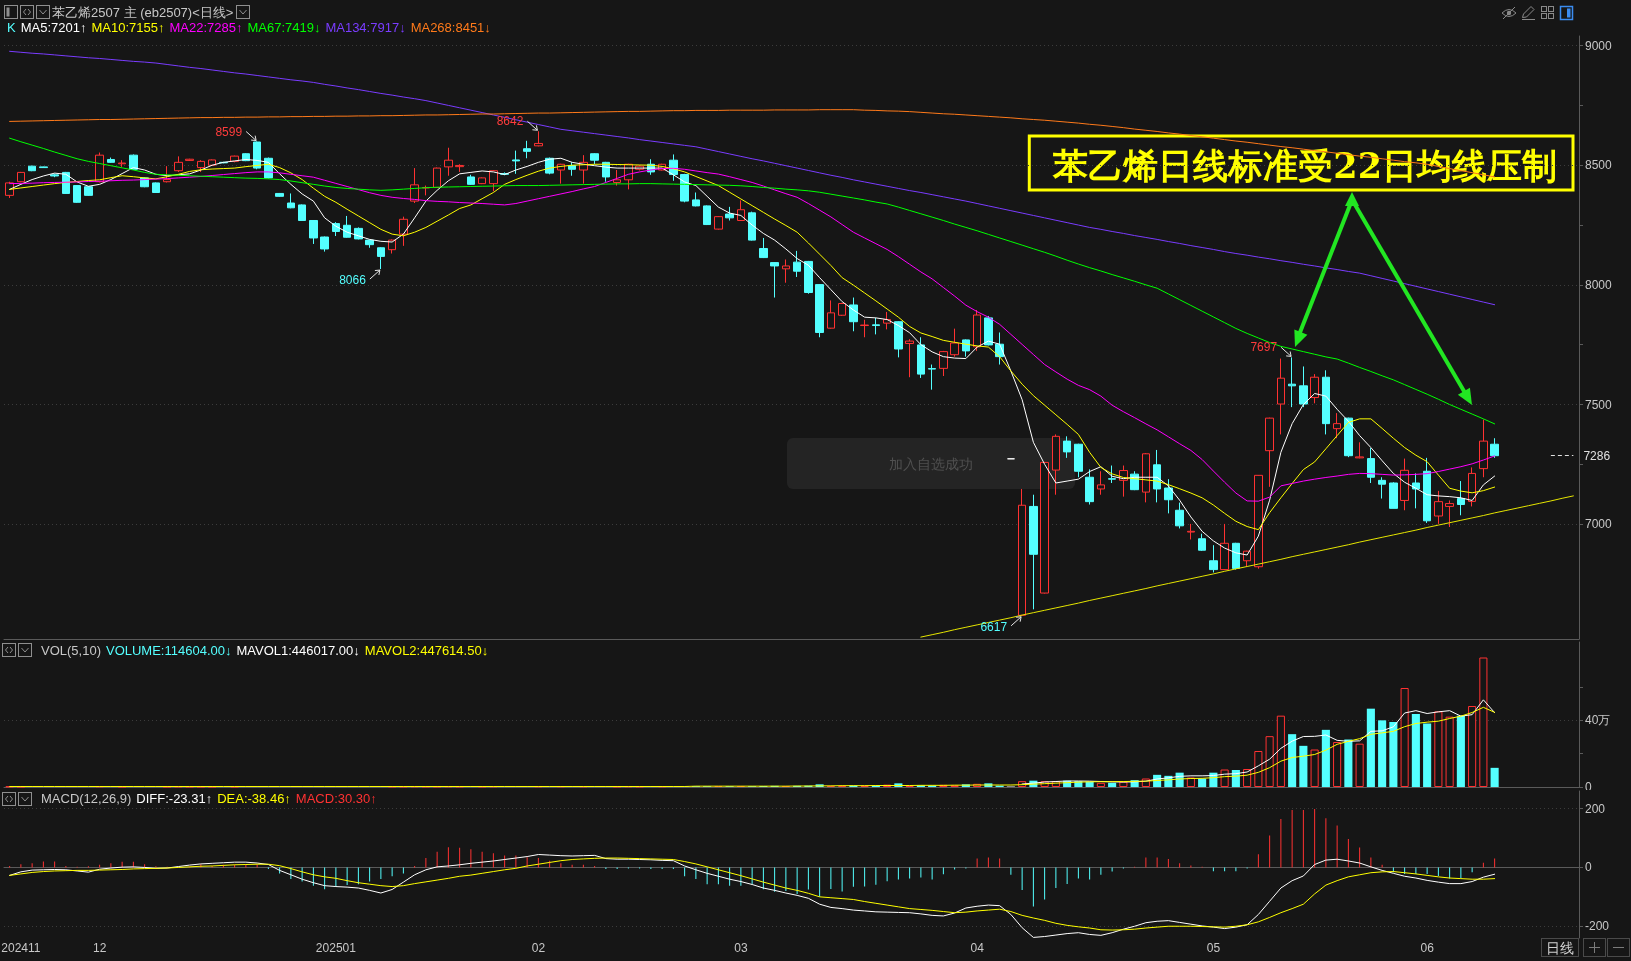  I want to click on y-tick-label: 7500, so click(1599, 404).